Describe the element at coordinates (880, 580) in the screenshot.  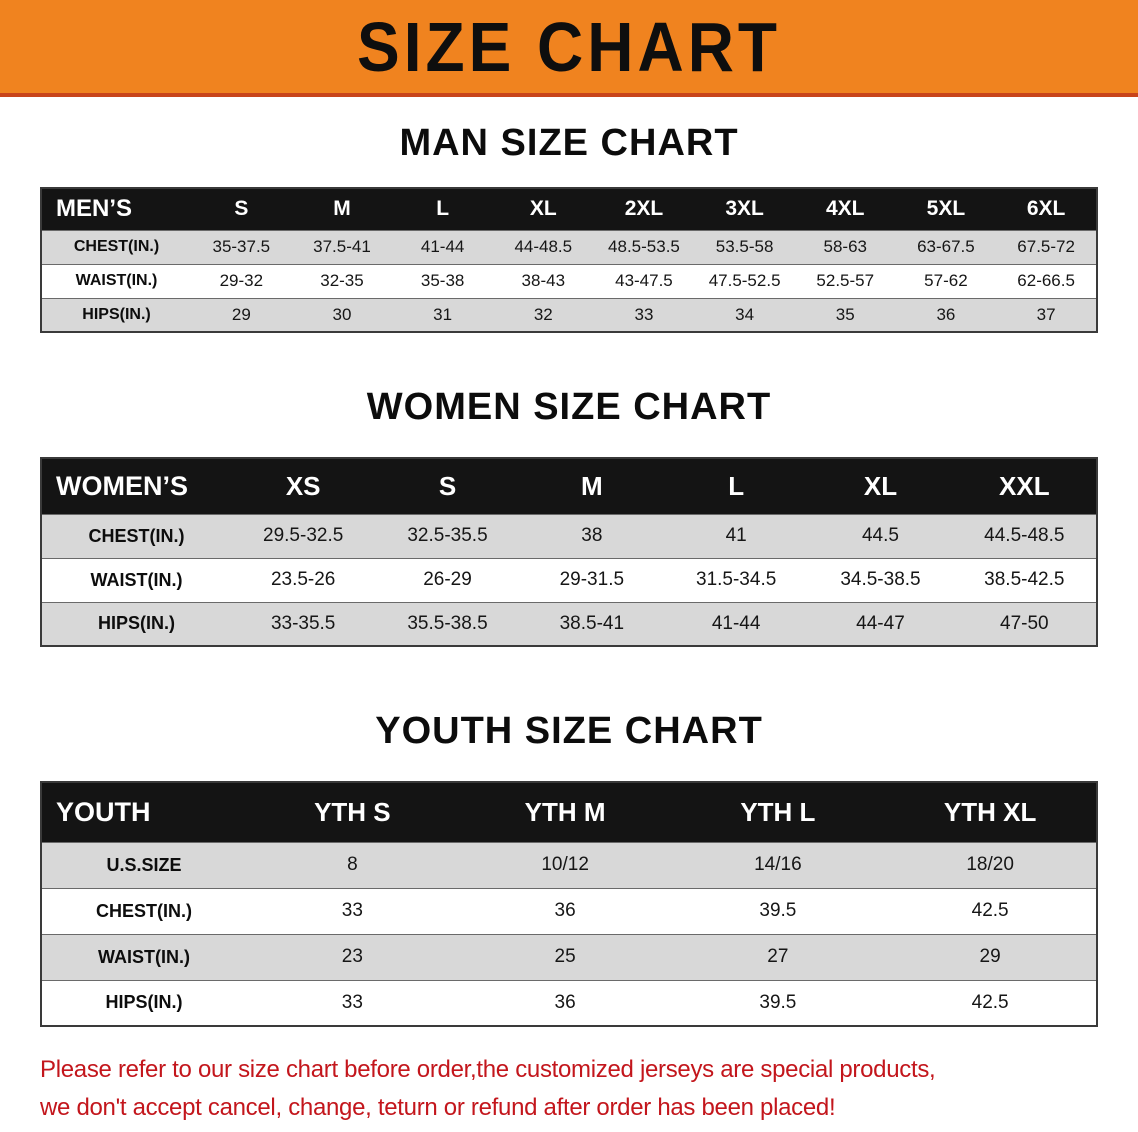
I see `measurement-value: 34.5-38.5` at that location.